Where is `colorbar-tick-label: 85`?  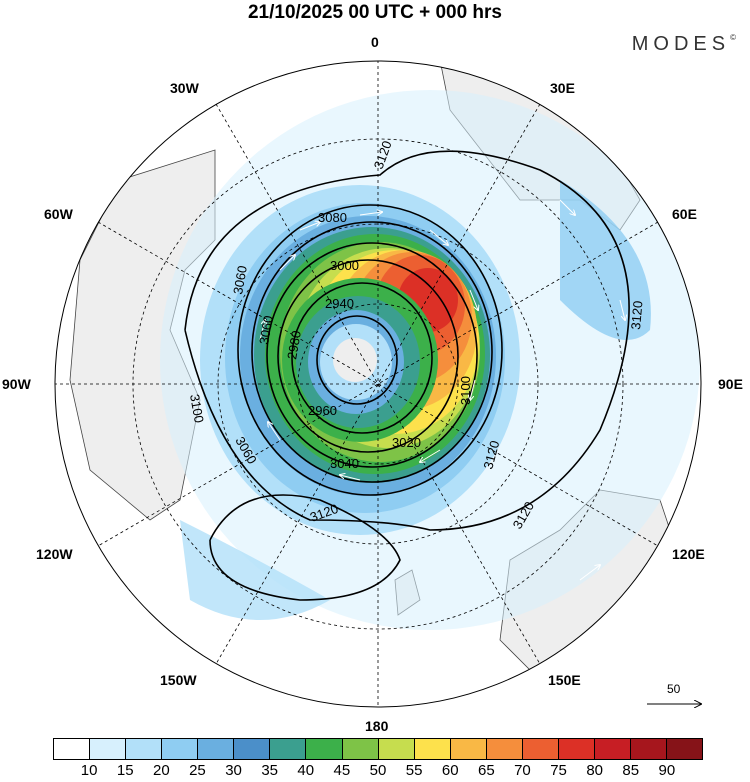
colorbar-tick-label: 85 is located at coordinates (631, 770).